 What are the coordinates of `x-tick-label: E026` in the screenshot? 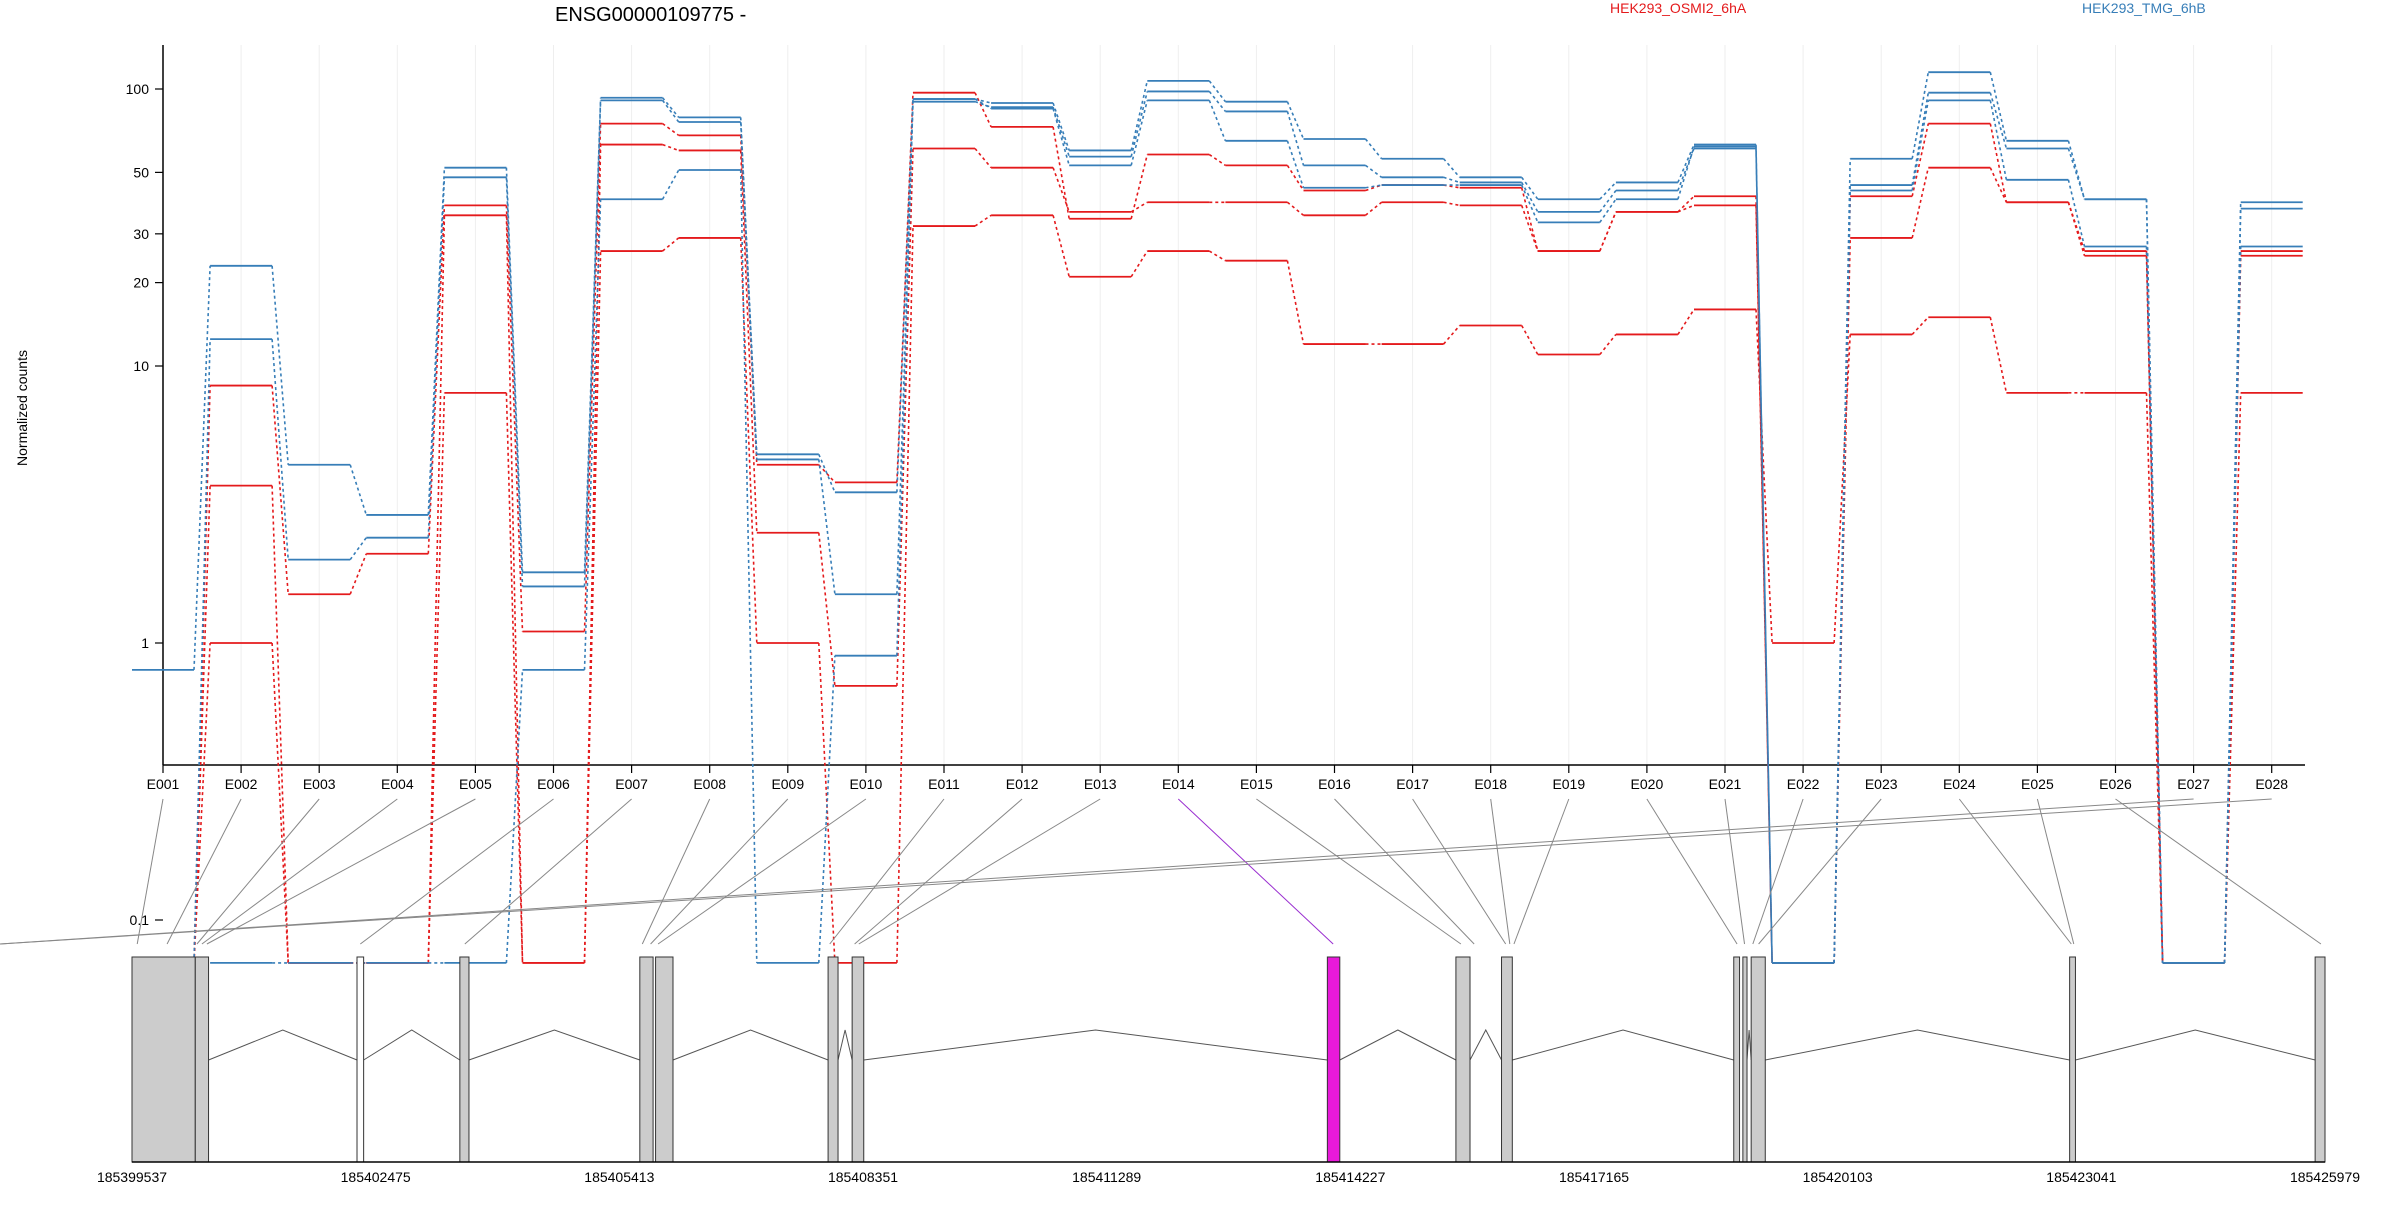 It's located at (2115, 784).